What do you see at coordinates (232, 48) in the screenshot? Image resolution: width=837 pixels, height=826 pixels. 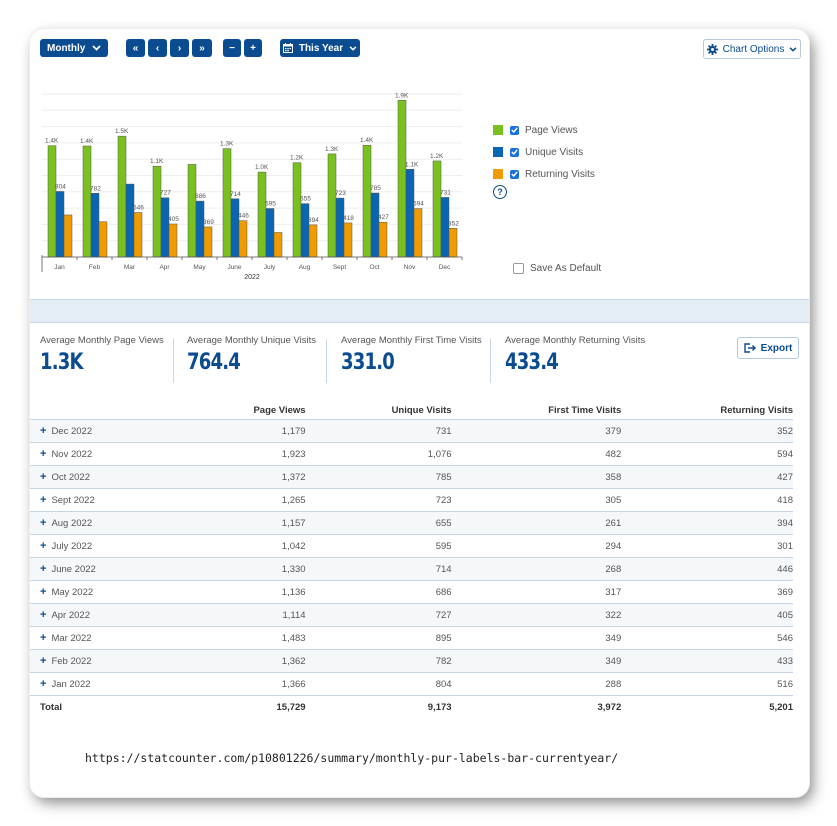 I see `zoom-out-button: −` at bounding box center [232, 48].